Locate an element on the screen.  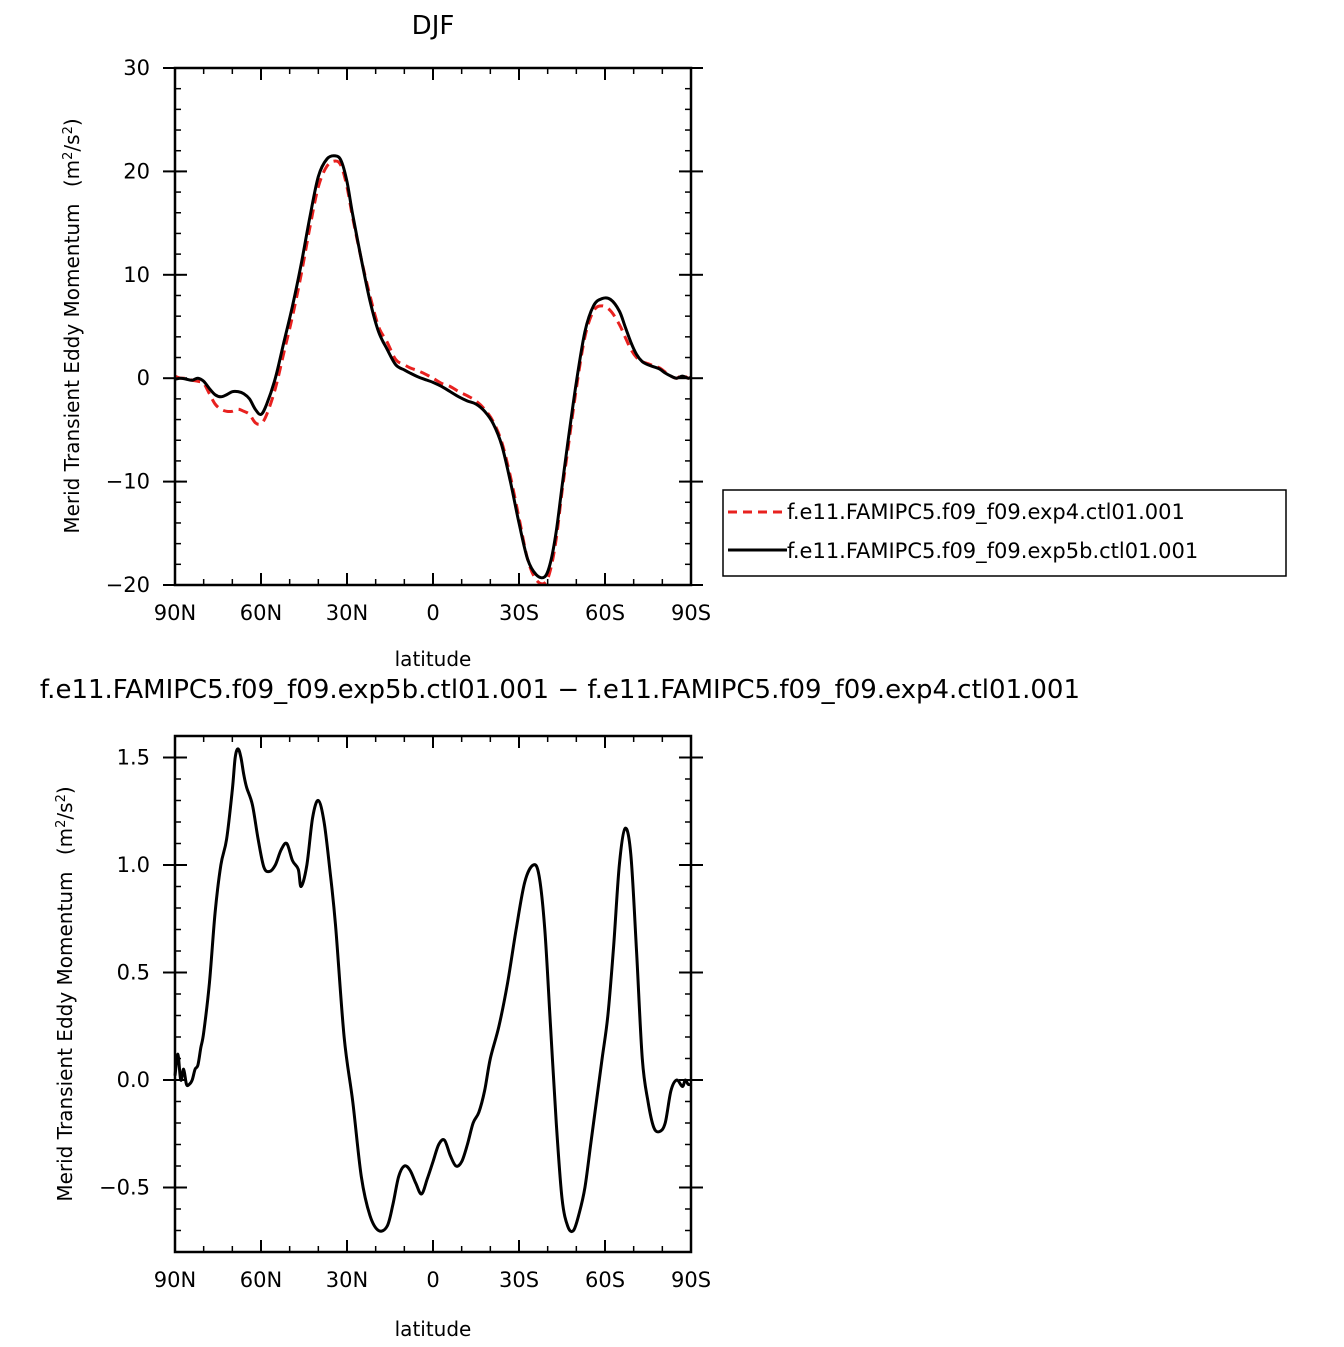
y-tick-label: 0.5 is located at coordinates (133, 973).